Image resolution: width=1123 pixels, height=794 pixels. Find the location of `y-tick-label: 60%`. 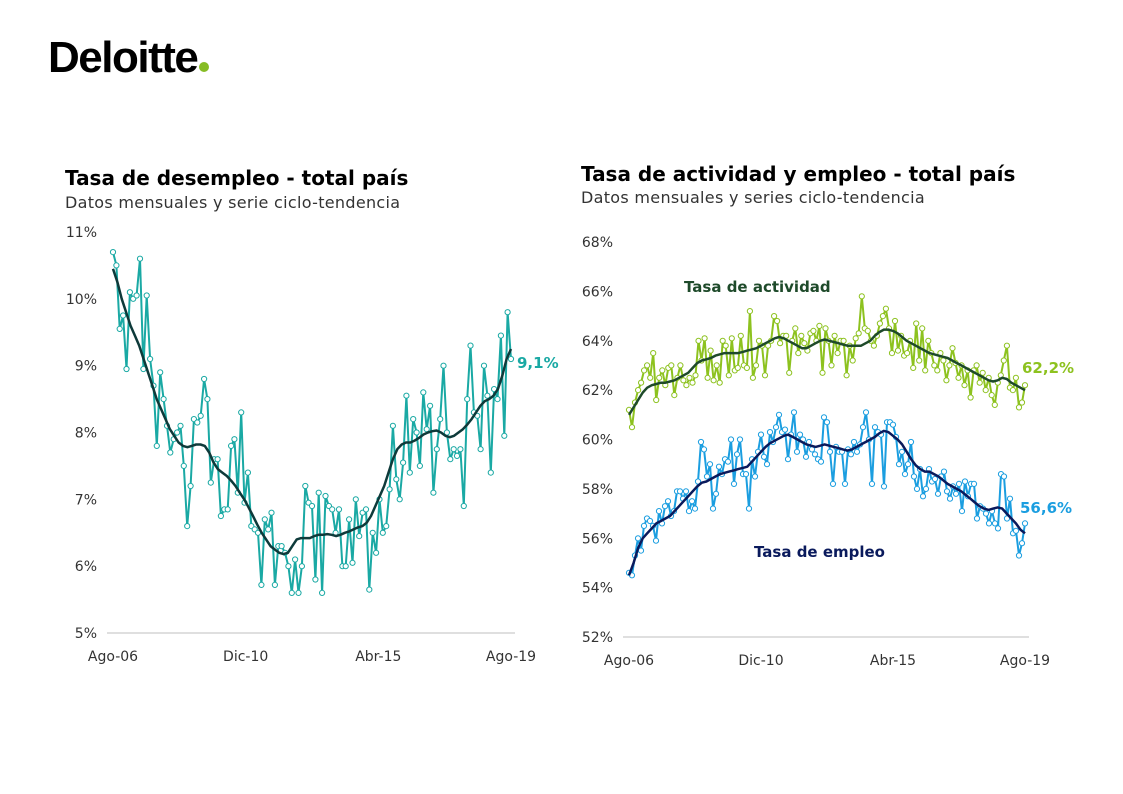

y-tick-label: 60% is located at coordinates (597, 441).